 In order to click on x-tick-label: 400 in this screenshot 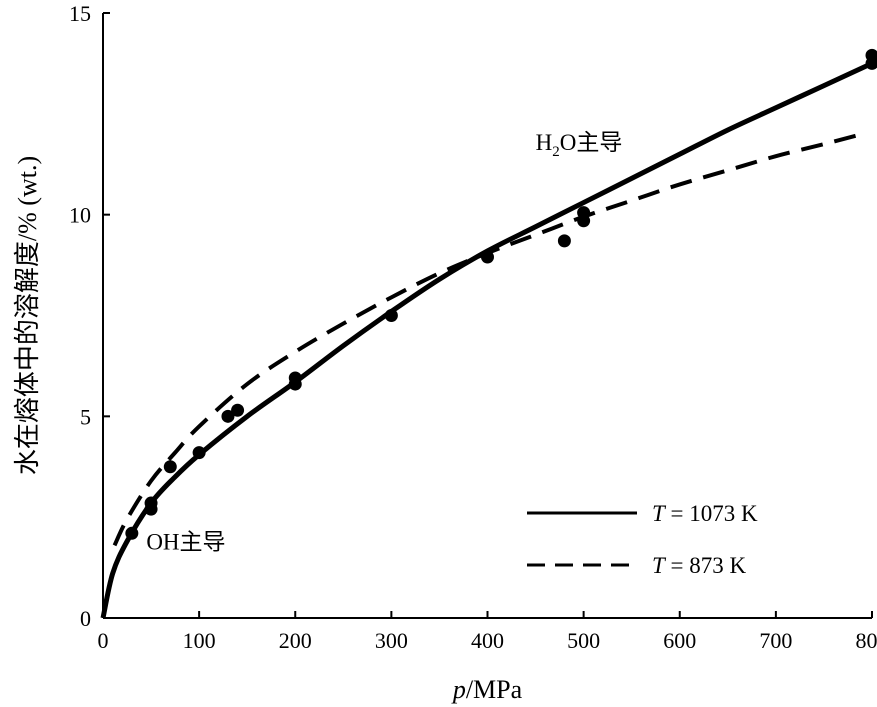, I will do `click(487, 640)`.